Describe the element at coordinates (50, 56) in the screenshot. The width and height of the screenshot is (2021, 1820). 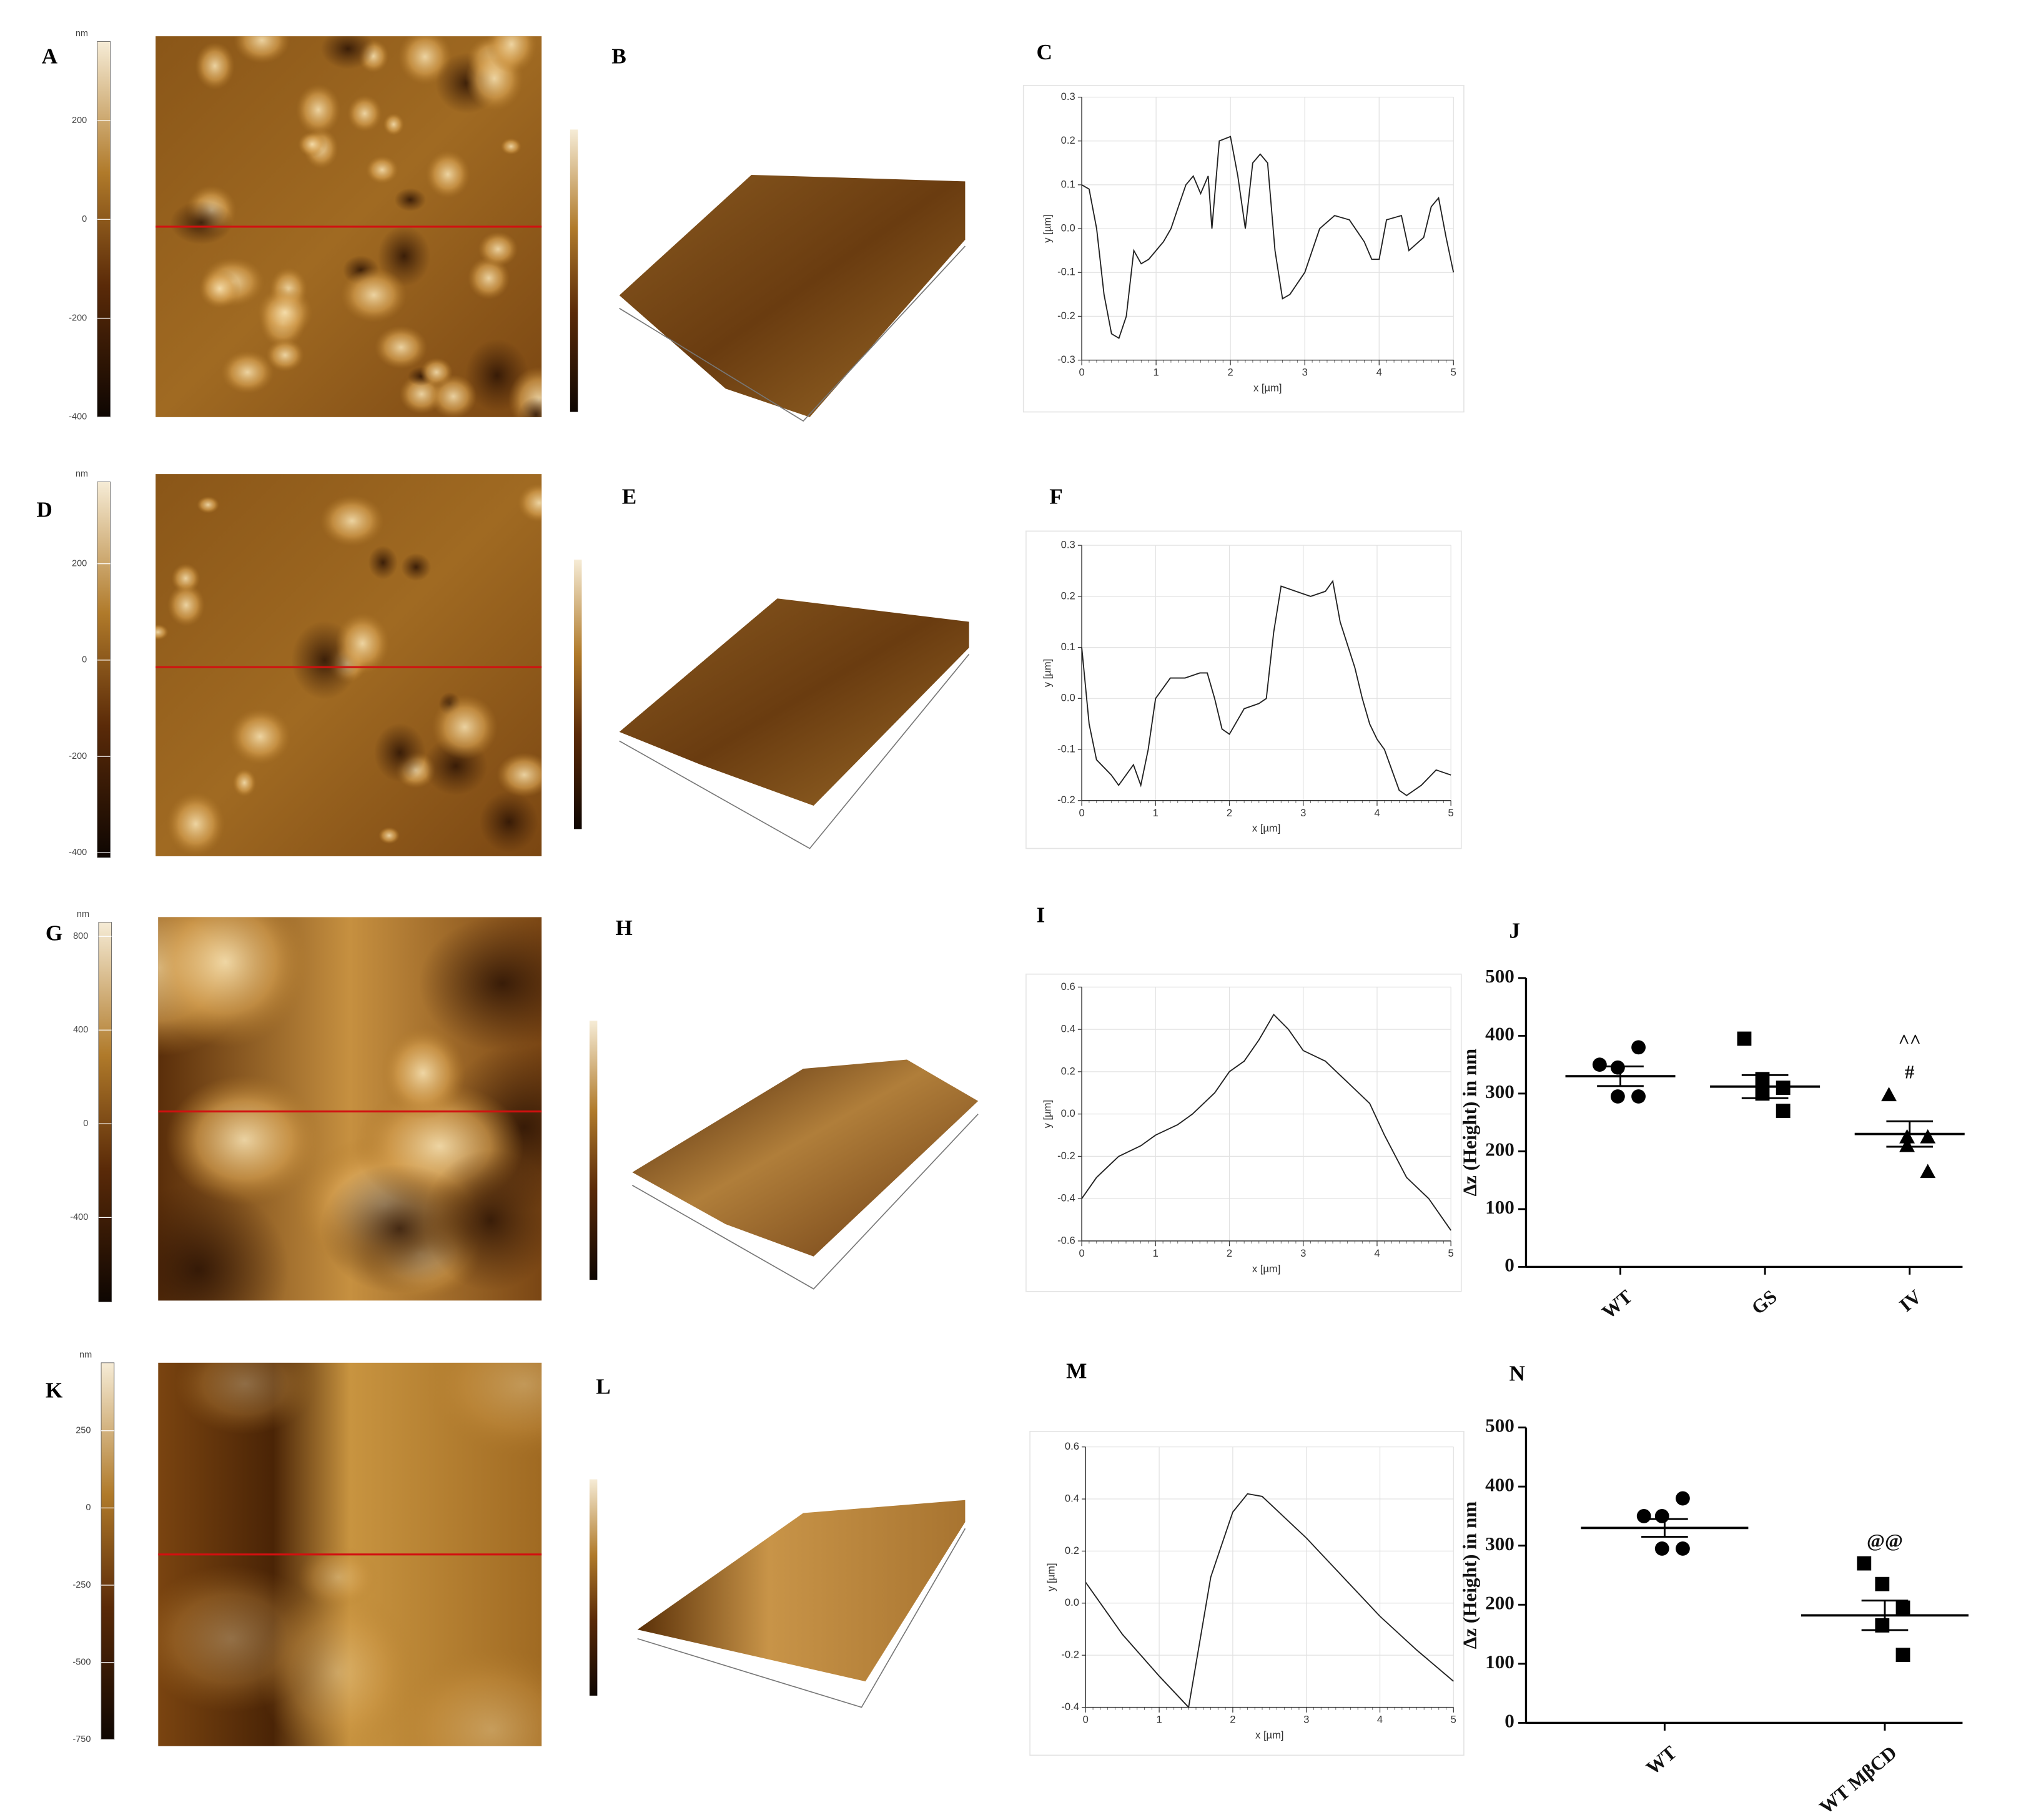
I see `panel-label: A` at that location.